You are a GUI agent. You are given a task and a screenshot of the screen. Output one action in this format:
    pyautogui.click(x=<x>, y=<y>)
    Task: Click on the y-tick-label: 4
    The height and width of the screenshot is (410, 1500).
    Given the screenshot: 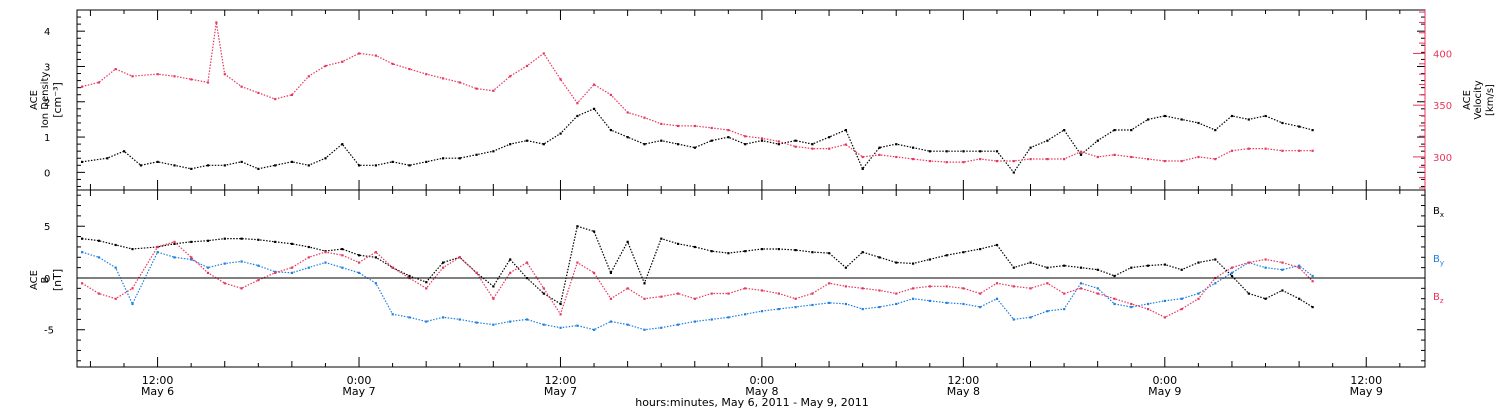 What is the action you would take?
    pyautogui.click(x=47, y=32)
    